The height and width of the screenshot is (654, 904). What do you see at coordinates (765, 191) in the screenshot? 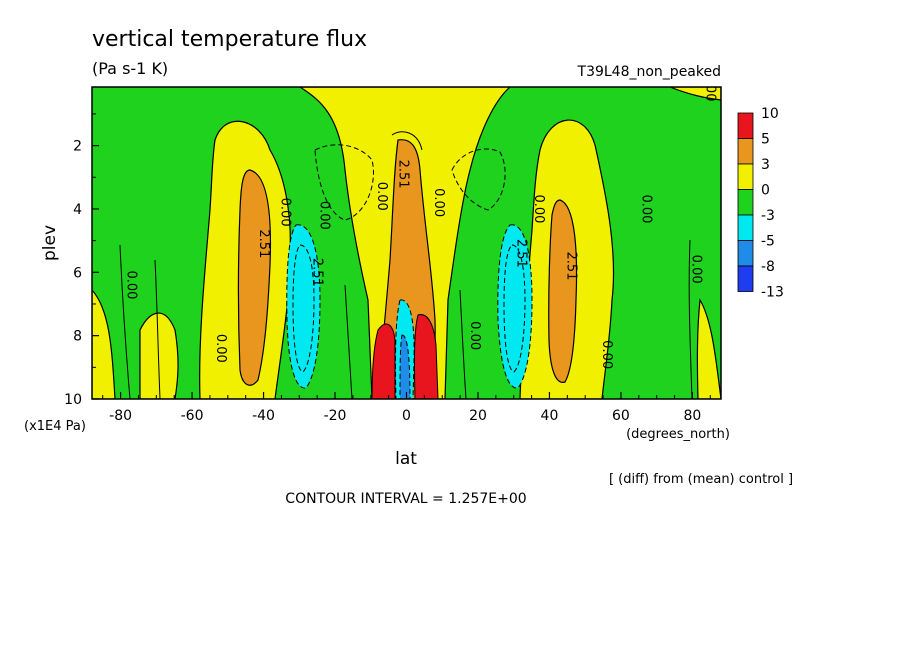
I see `colorbar-label: 0` at bounding box center [765, 191].